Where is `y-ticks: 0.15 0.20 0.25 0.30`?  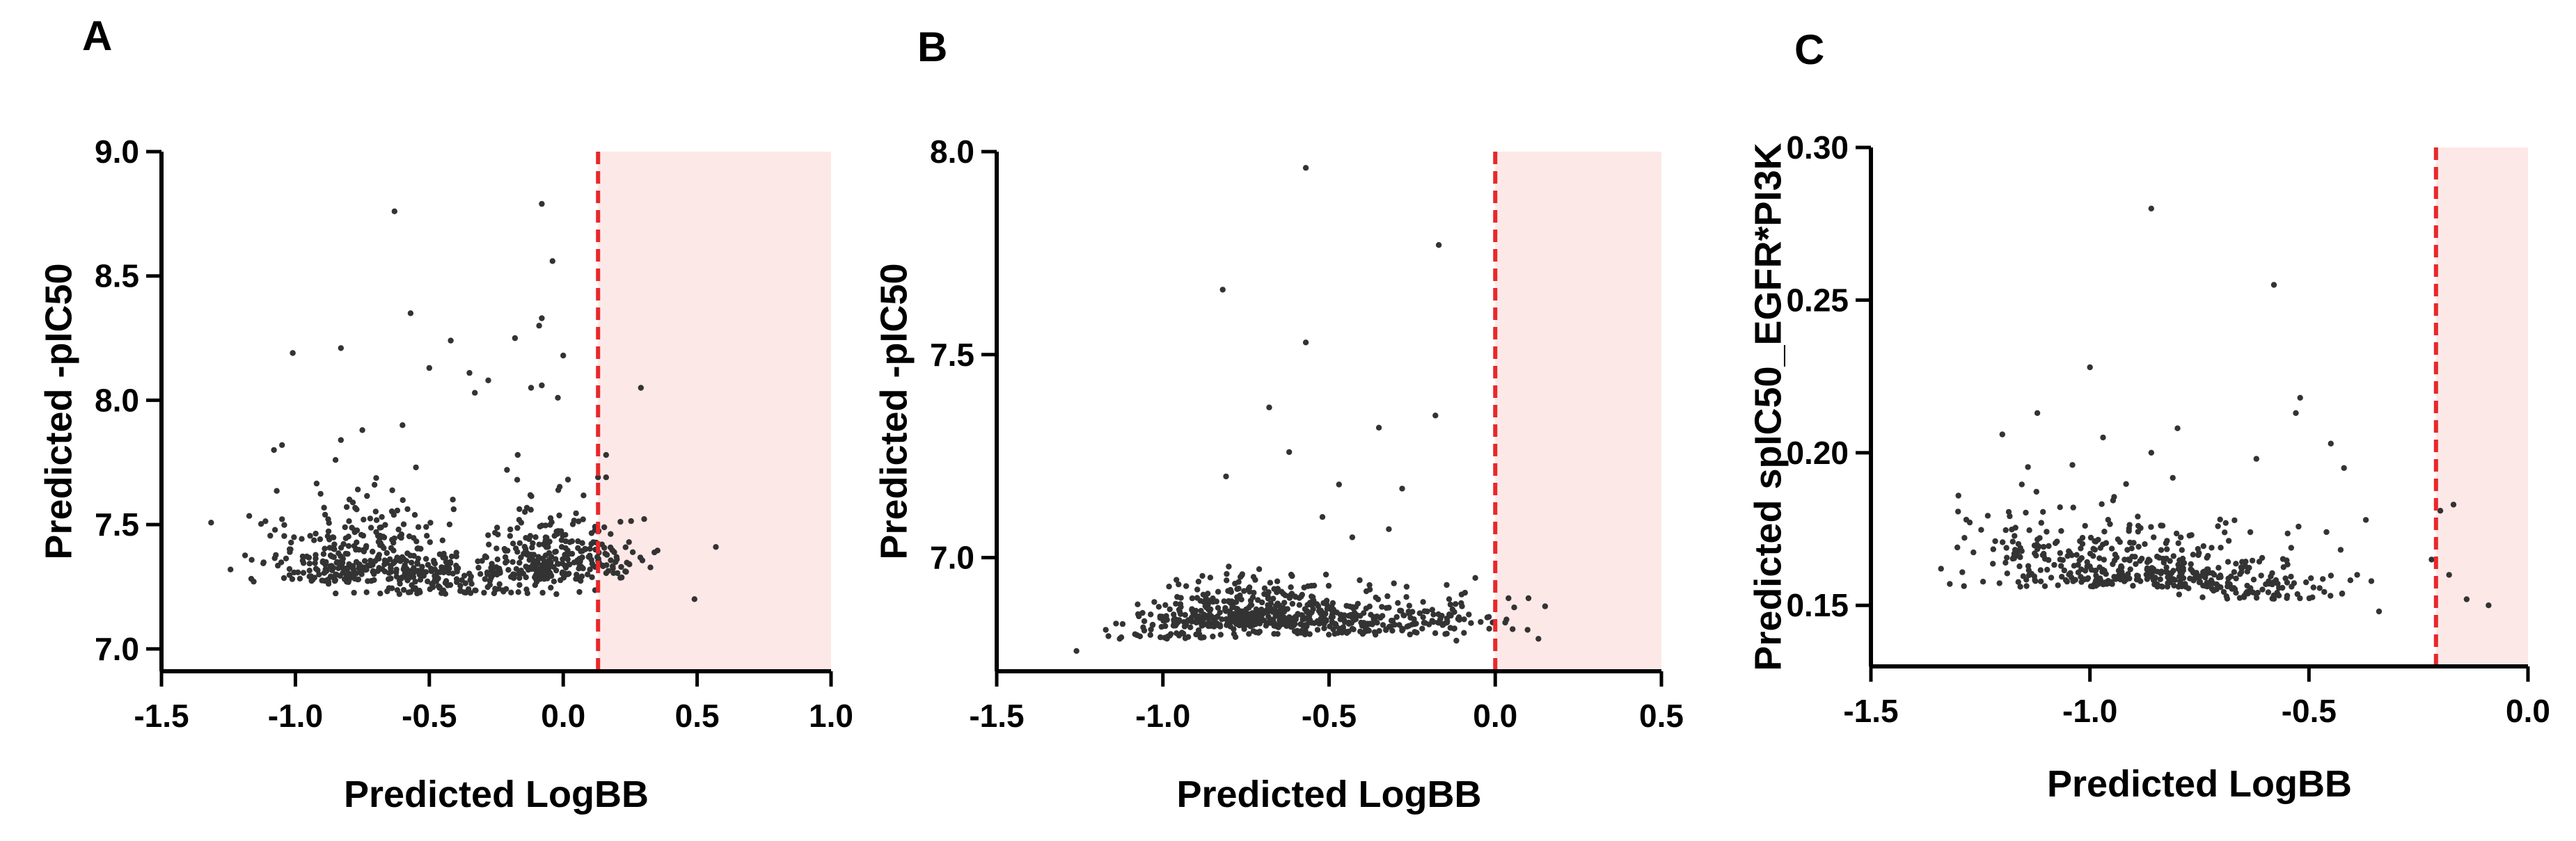
y-ticks: 0.15 0.20 0.25 0.30 is located at coordinates (1828, 376).